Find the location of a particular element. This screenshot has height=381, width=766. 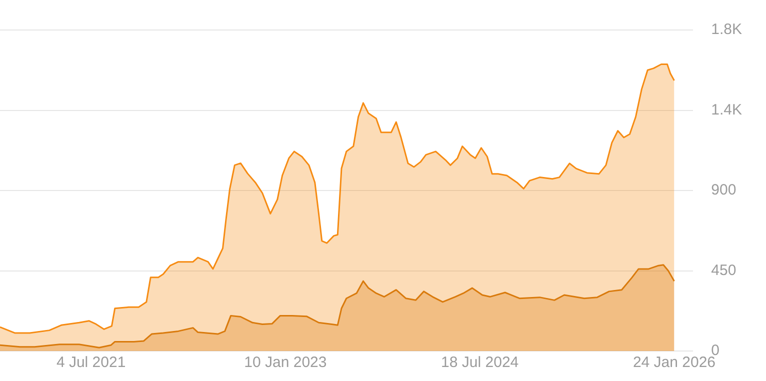

x-tick-label: 18 Jul 2024 is located at coordinates (480, 363).